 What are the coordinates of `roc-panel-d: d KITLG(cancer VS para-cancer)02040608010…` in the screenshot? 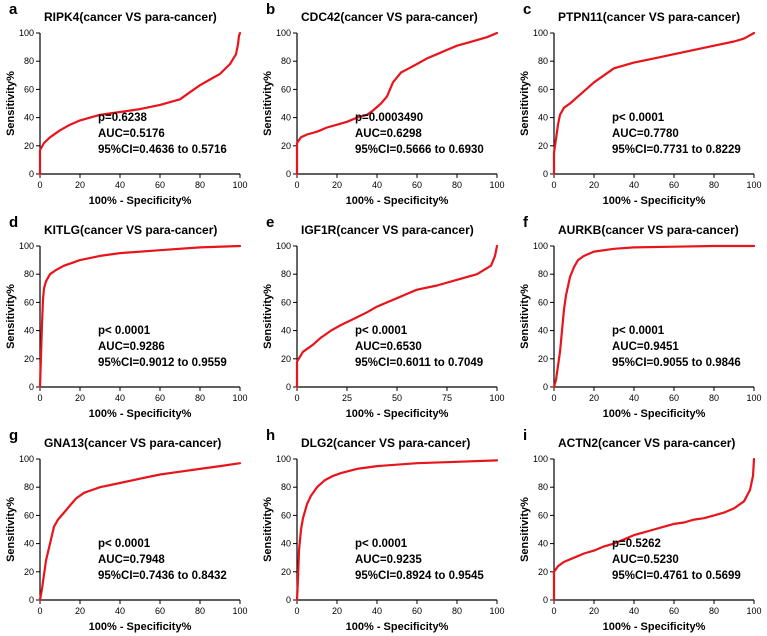 It's located at (126, 317).